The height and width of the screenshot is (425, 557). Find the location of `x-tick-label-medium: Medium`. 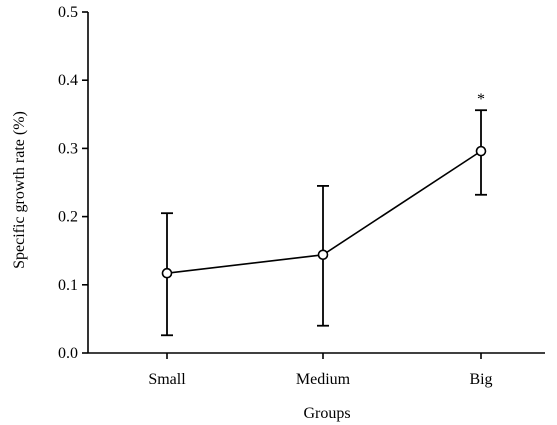

x-tick-label-medium: Medium is located at coordinates (323, 379).